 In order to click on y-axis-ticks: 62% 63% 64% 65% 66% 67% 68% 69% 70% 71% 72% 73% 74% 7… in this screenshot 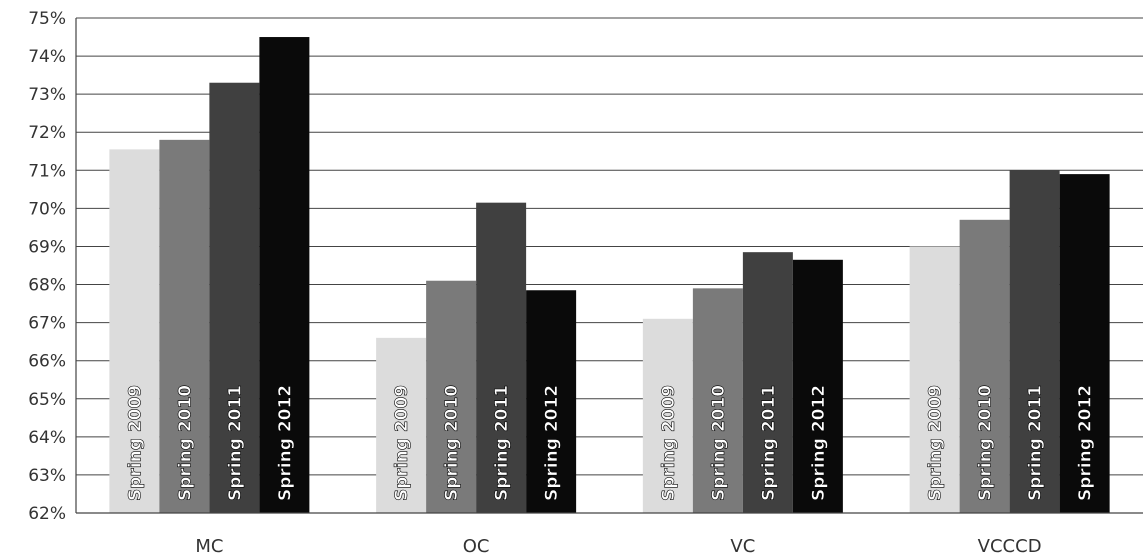, I will do `click(47, 266)`.